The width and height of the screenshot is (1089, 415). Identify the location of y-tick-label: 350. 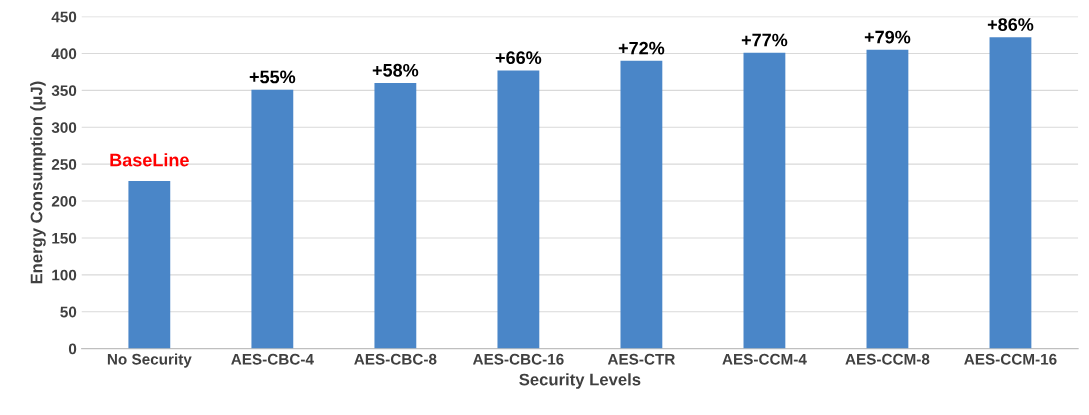
(64, 91).